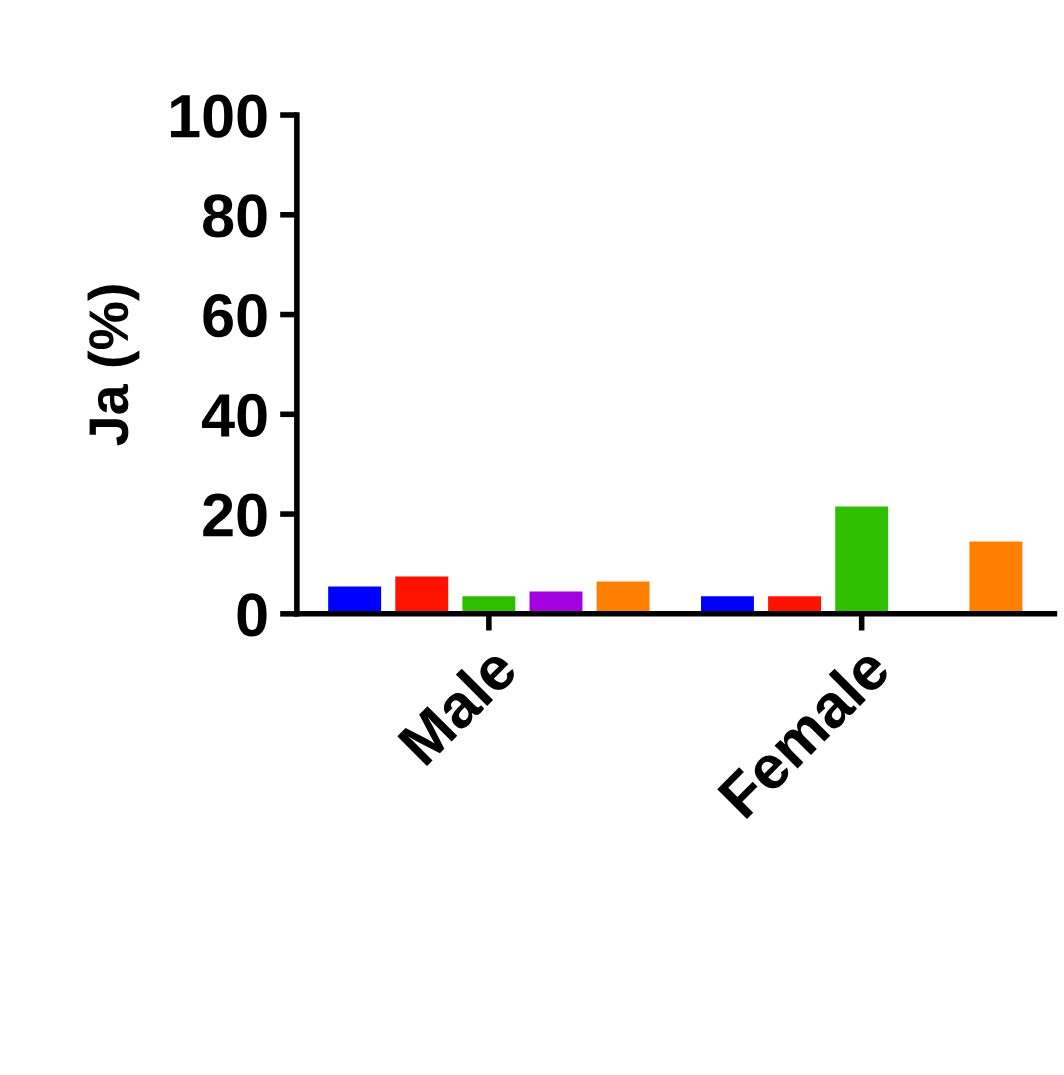 This screenshot has width=1064, height=1075. Describe the element at coordinates (235, 515) in the screenshot. I see `y-tick-label: 20` at that location.